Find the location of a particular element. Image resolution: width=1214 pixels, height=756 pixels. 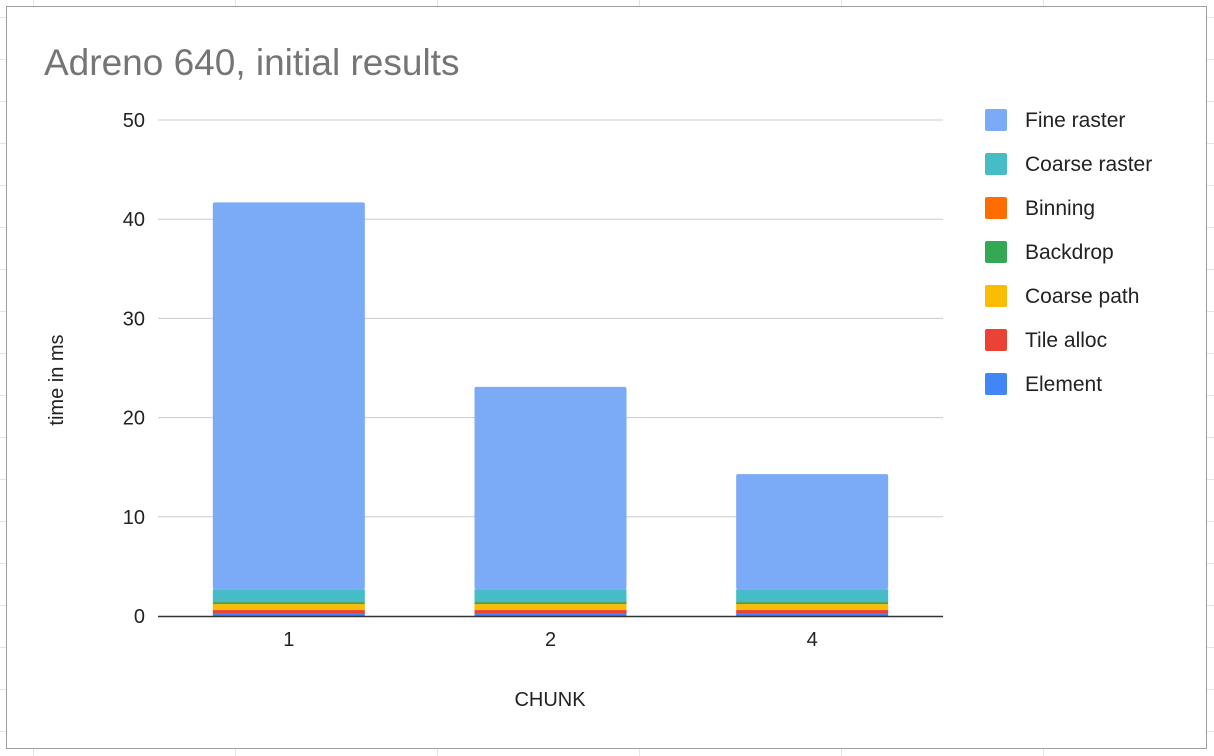

legend-item-element: Element is located at coordinates (1043, 384).